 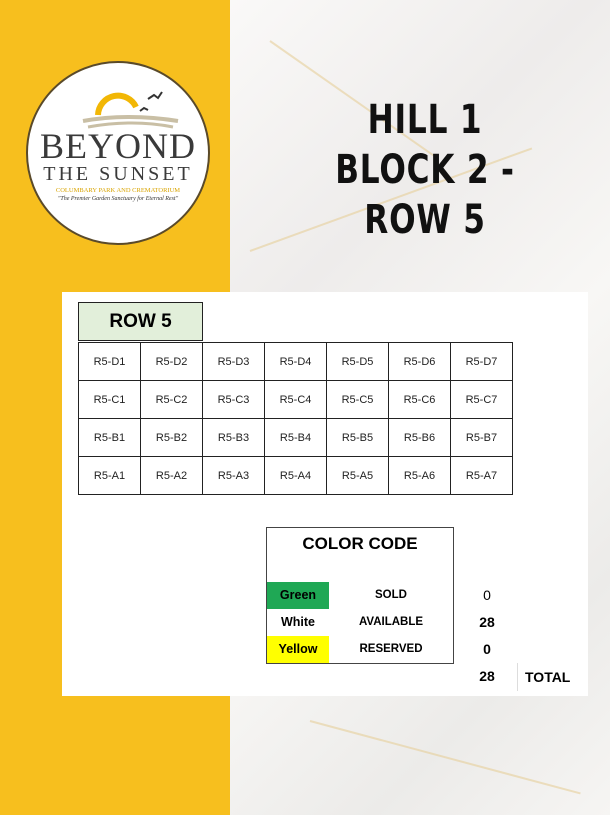 I want to click on niche-cell: R5-B6, so click(x=419, y=437).